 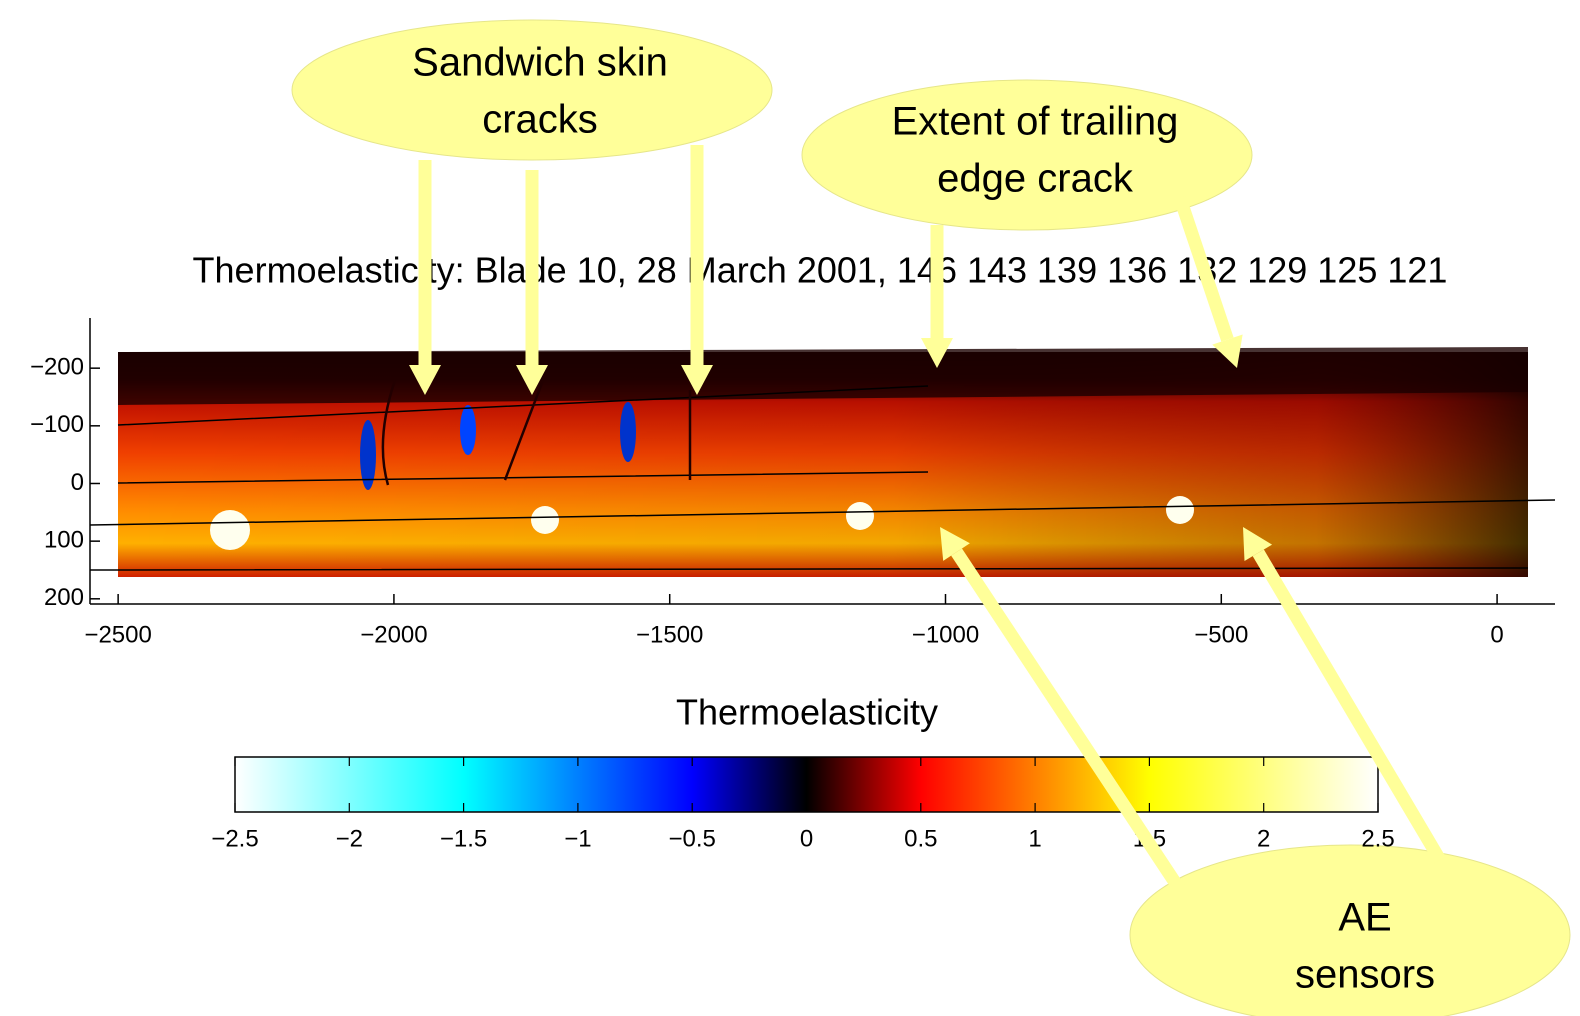 What do you see at coordinates (577, 838) in the screenshot?
I see `colorbar-tick-label: −1` at bounding box center [577, 838].